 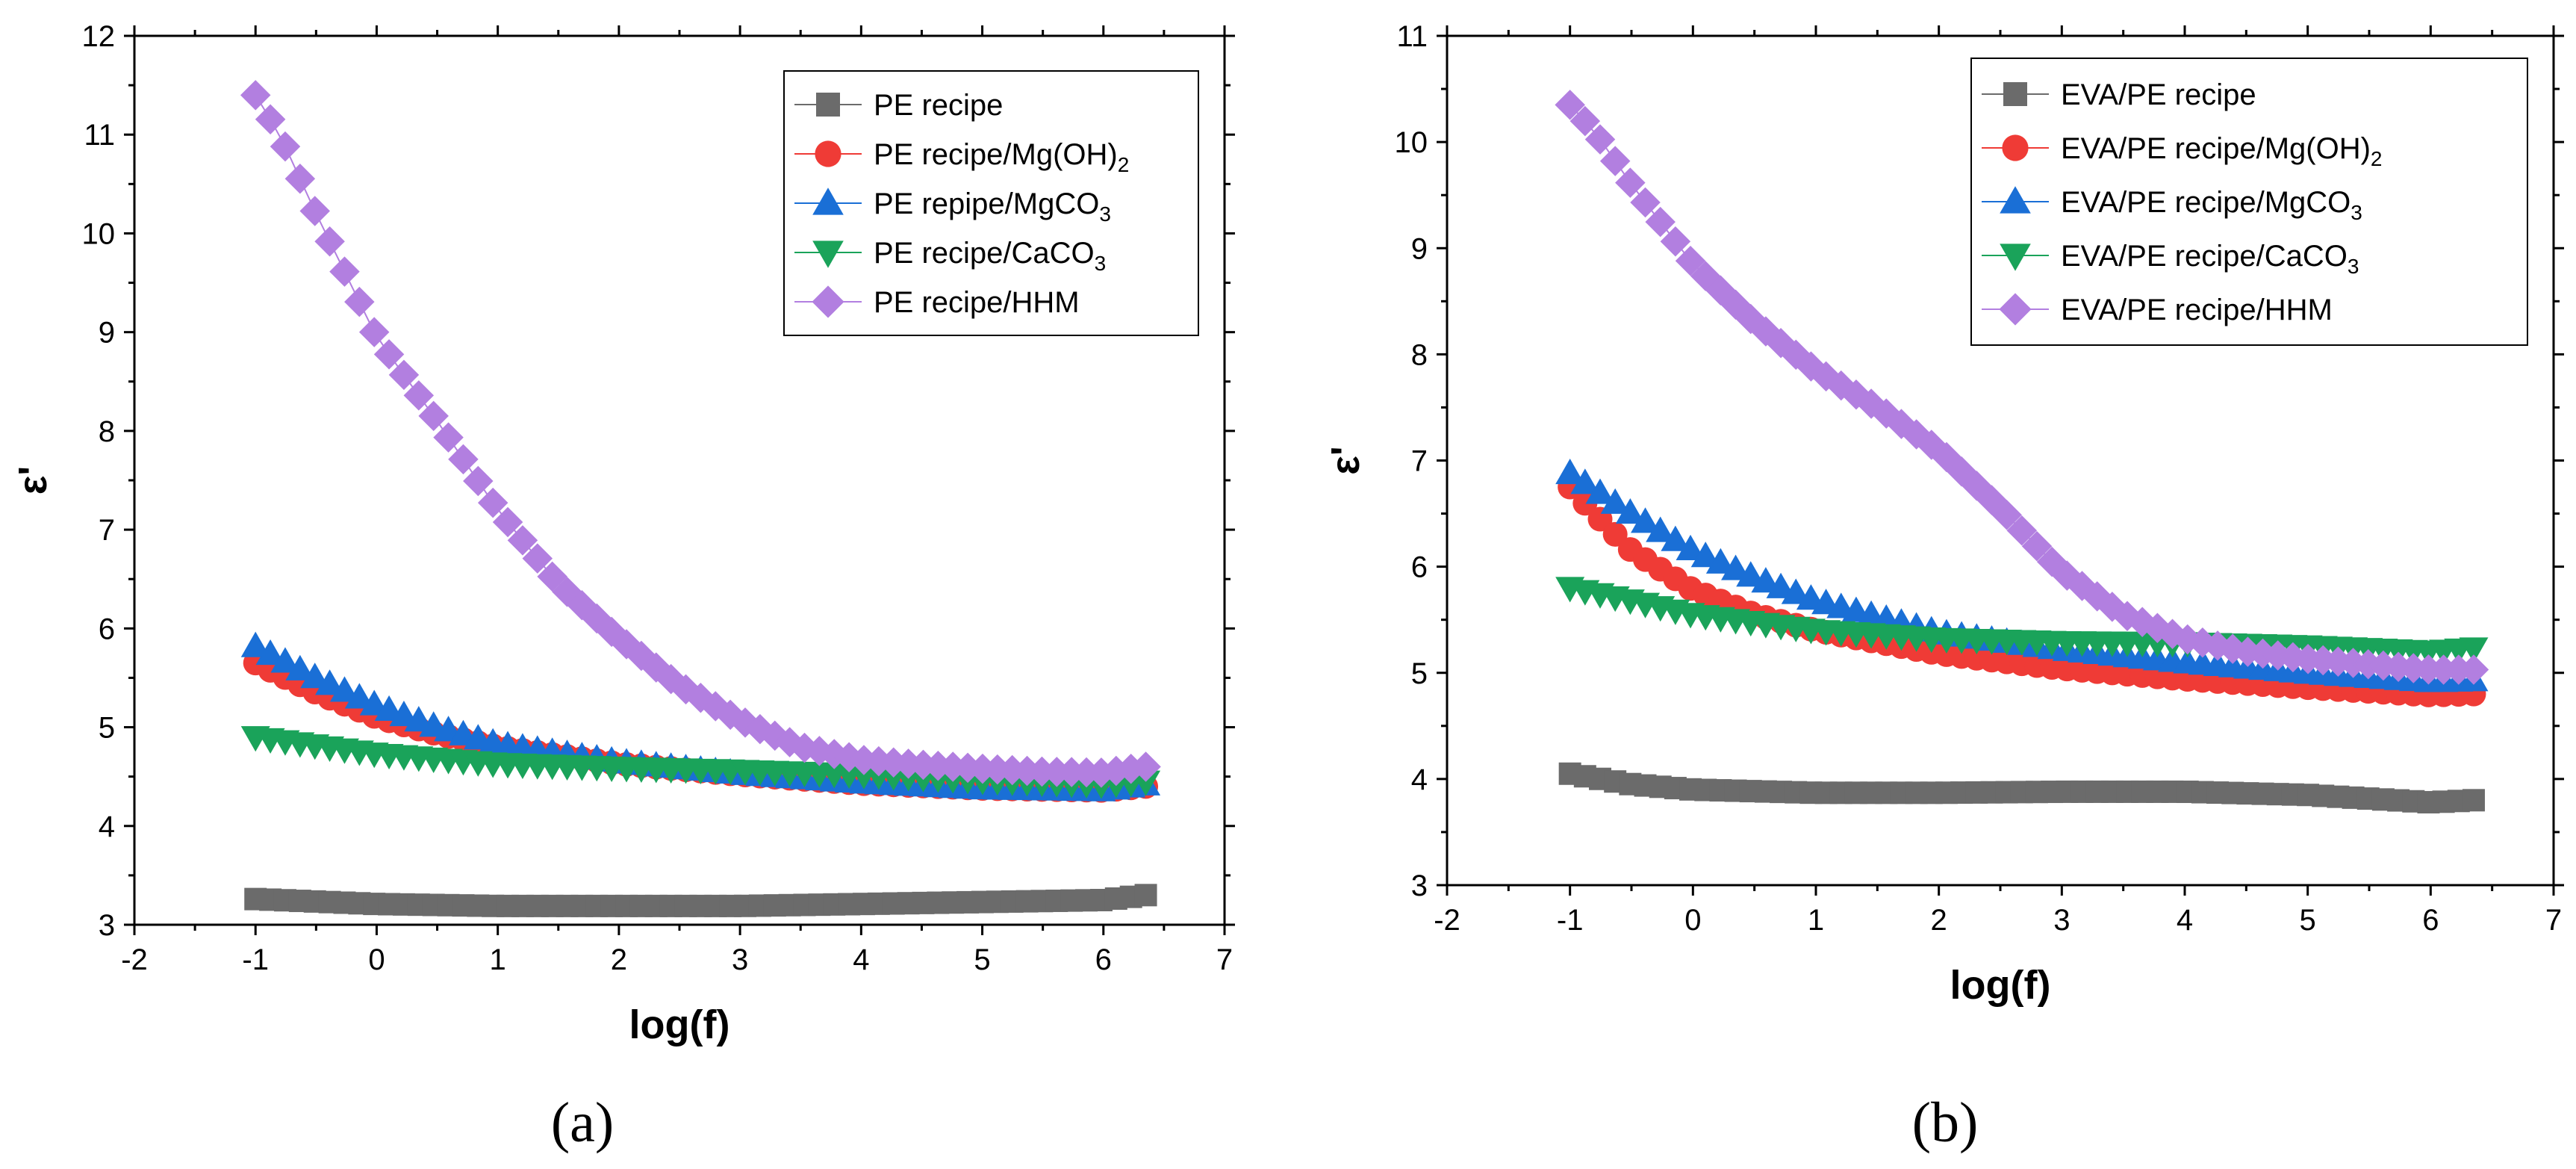 I want to click on legend-label: EVA/PE recipe/HHM, so click(x=2197, y=310).